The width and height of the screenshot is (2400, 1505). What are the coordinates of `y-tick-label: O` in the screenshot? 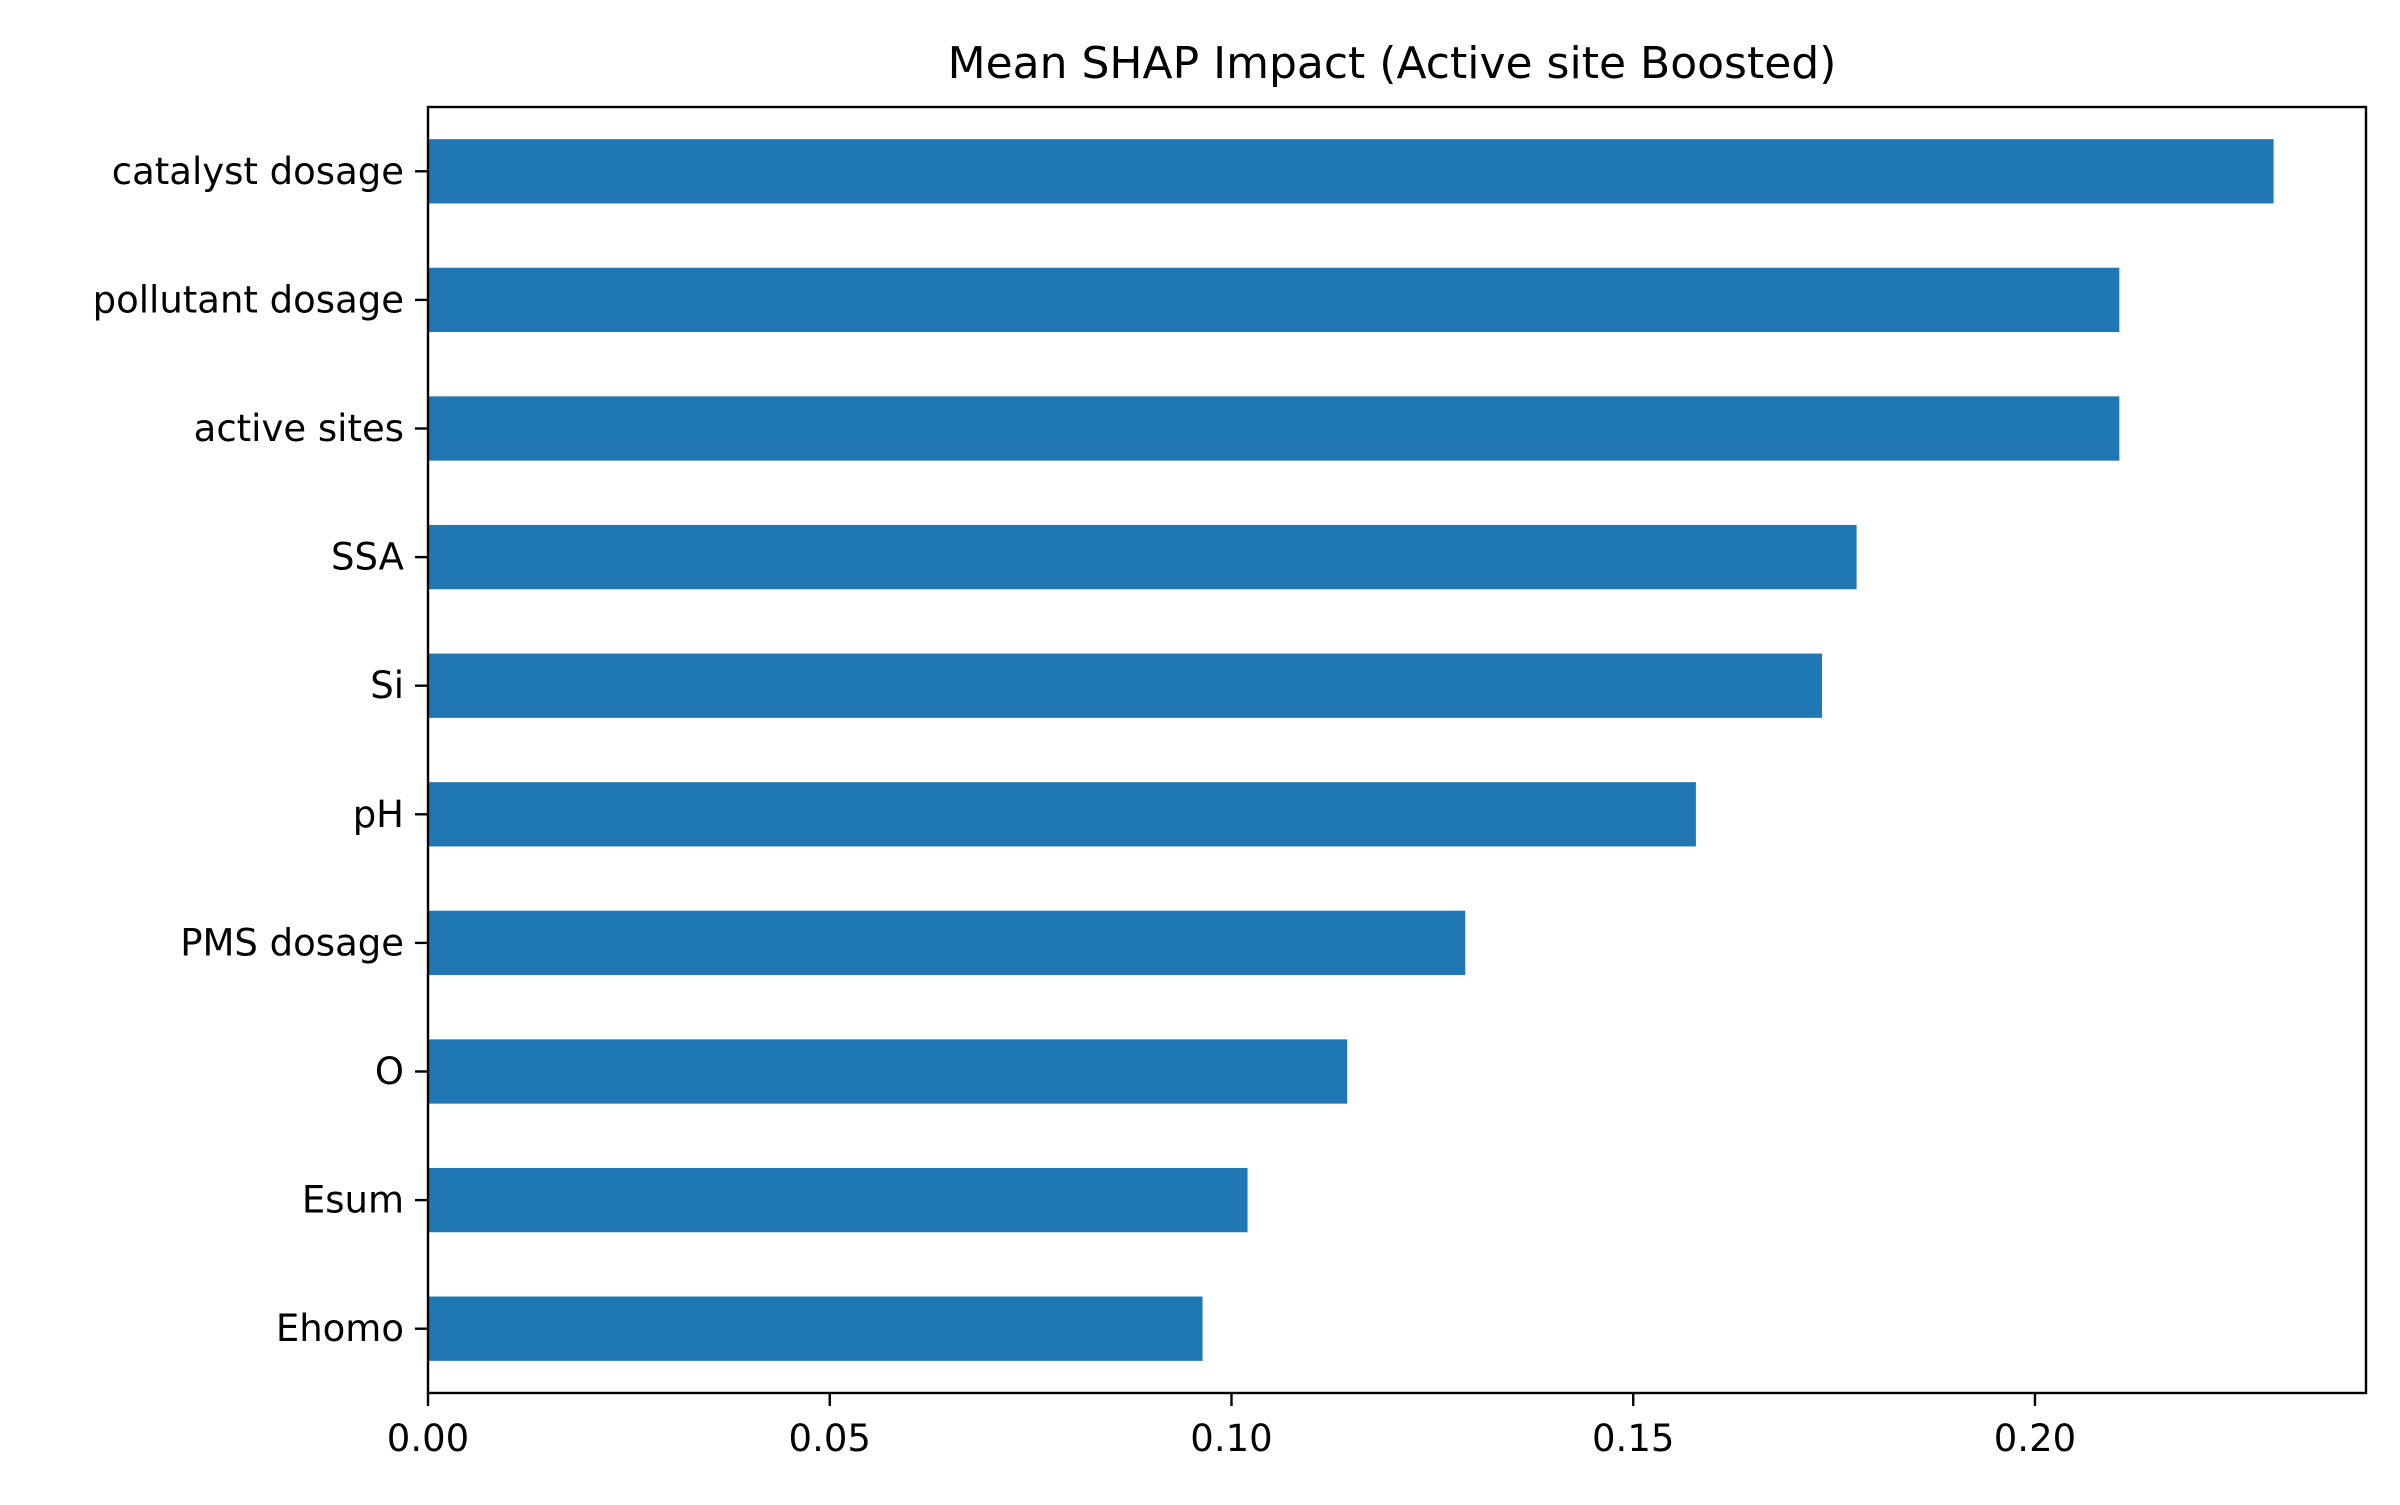 It's located at (389, 1071).